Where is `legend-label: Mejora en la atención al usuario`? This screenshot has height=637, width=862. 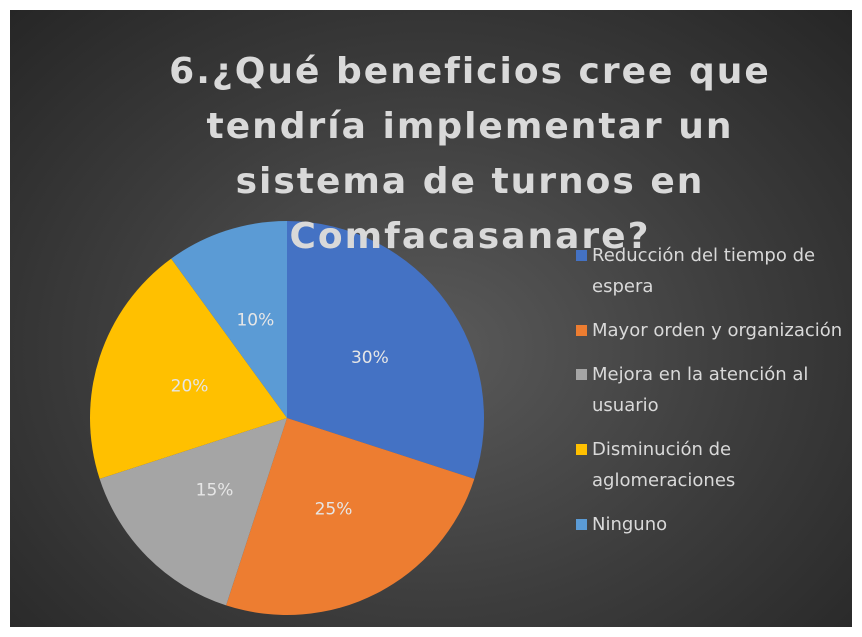 legend-label: Mejora en la atención al usuario is located at coordinates (700, 390).